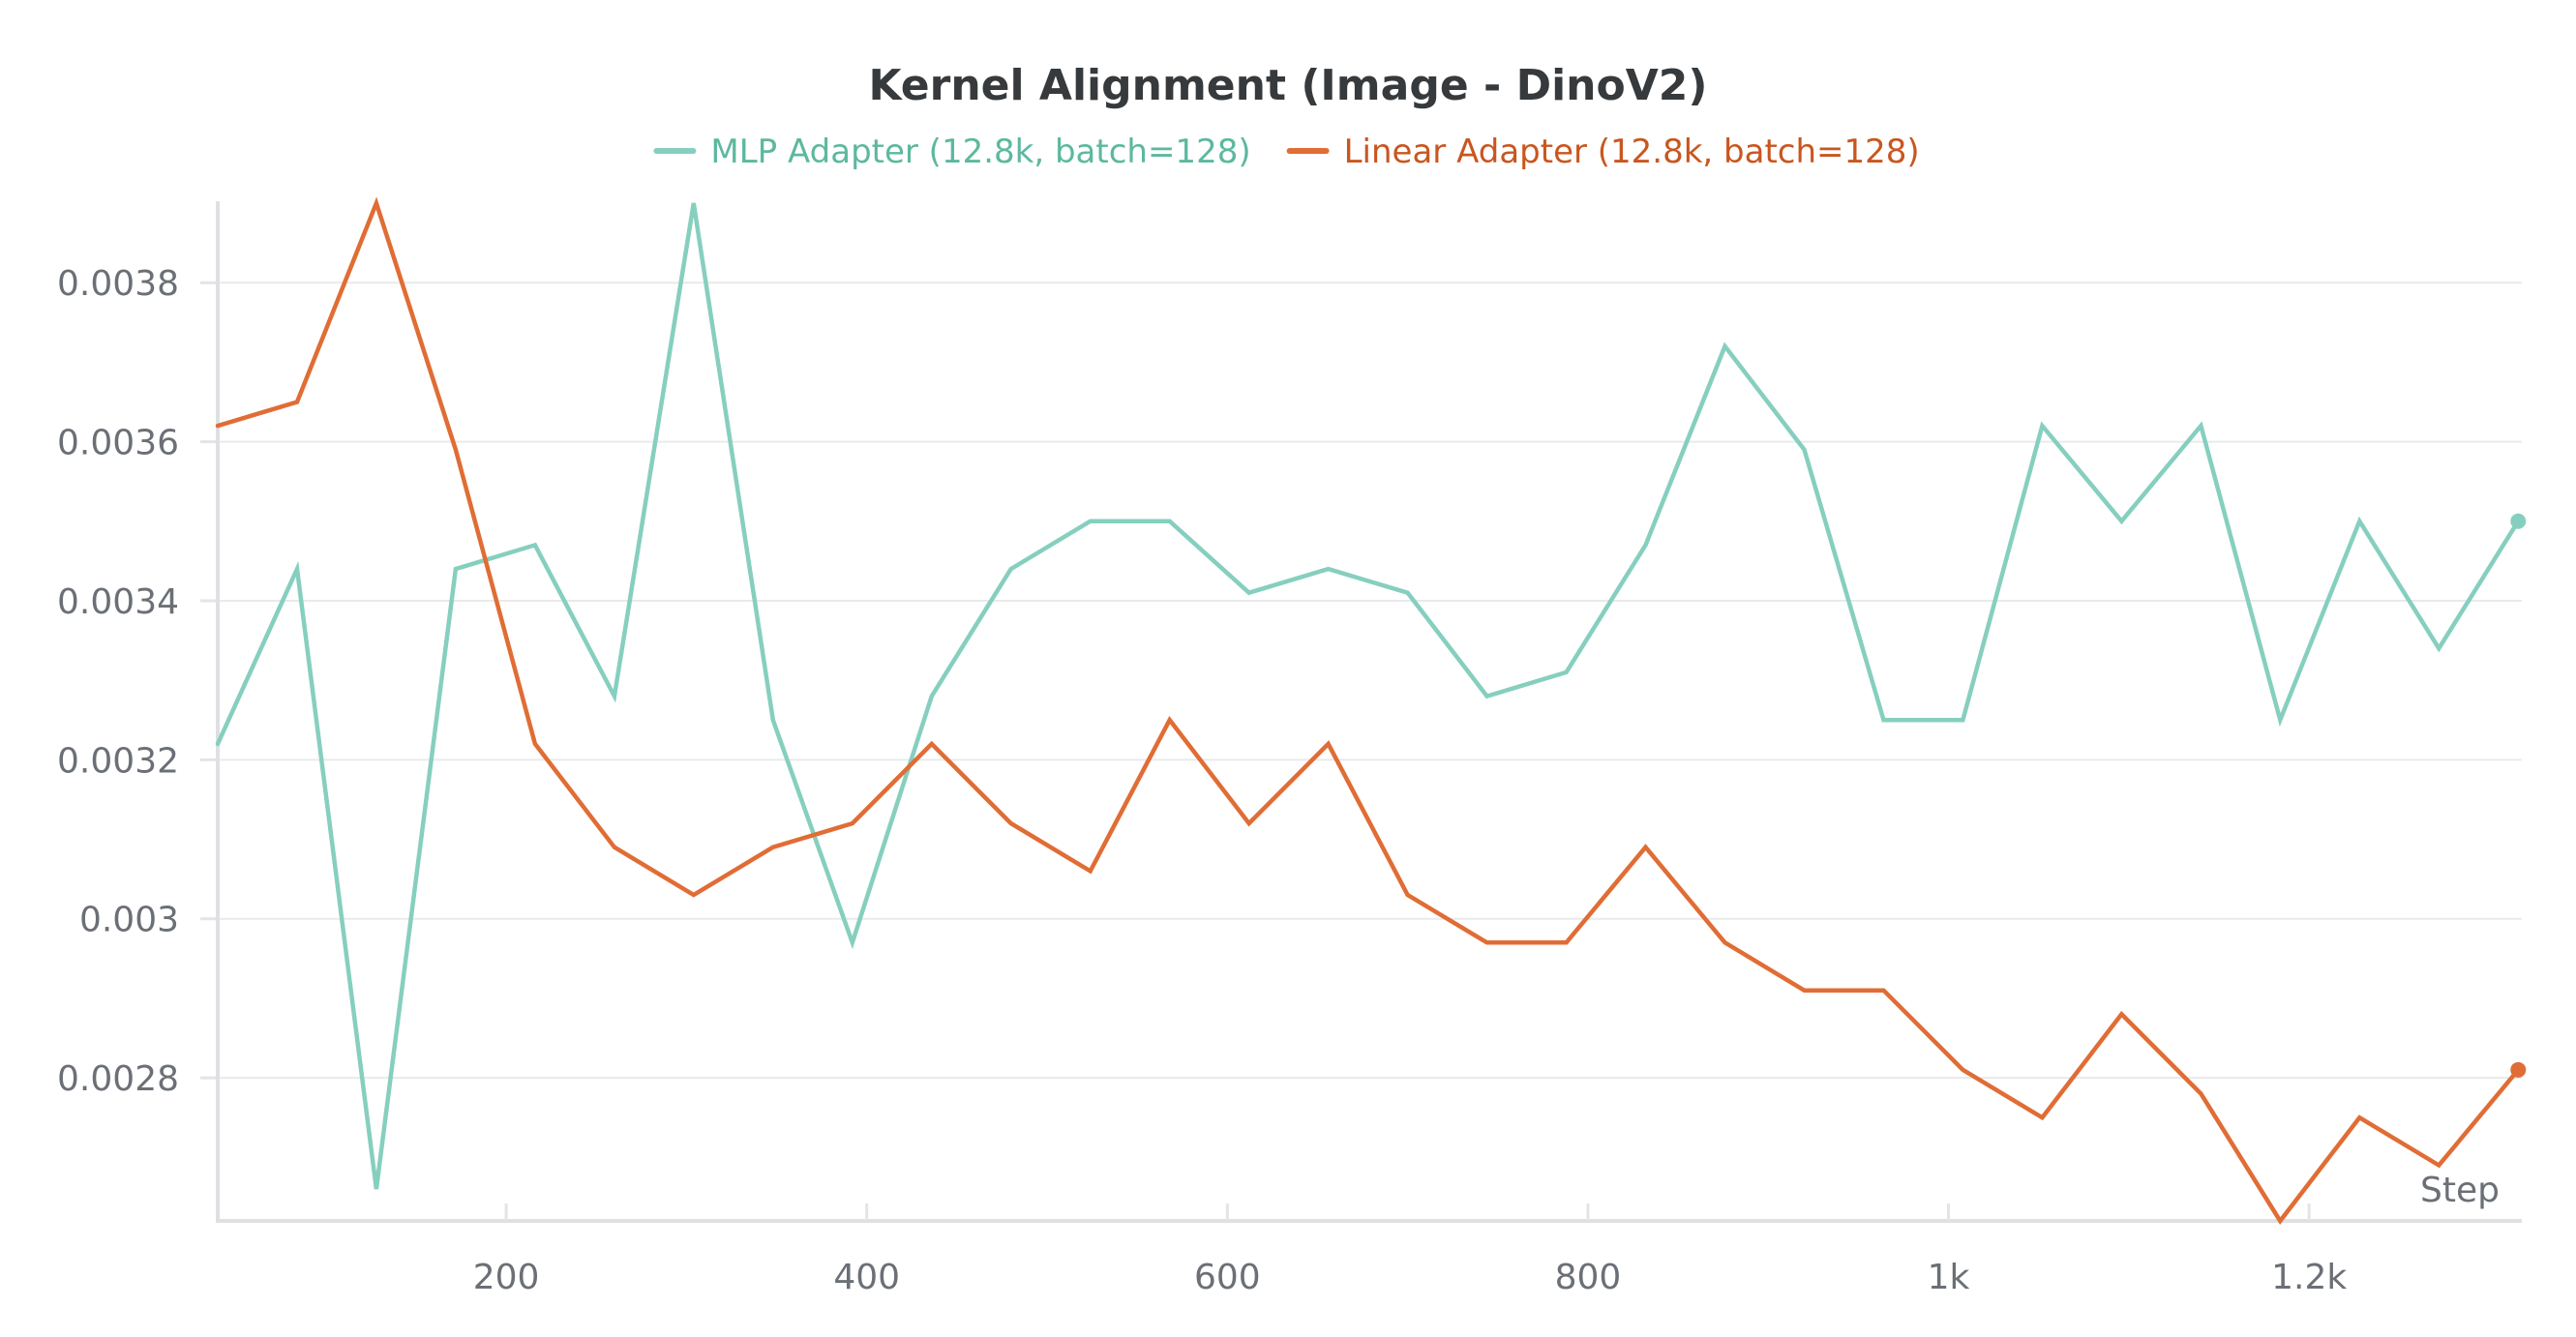 The image size is (2576, 1337). I want to click on legend-label: MLP Adapter (12.8k, batch=128), so click(980, 152).